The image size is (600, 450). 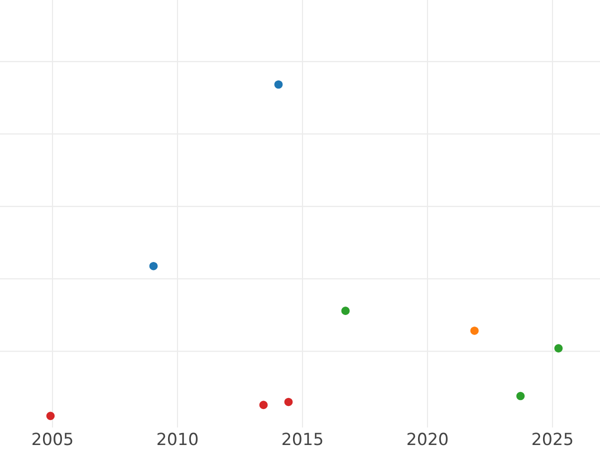 I want to click on x-tick-label: 2025, so click(x=552, y=439).